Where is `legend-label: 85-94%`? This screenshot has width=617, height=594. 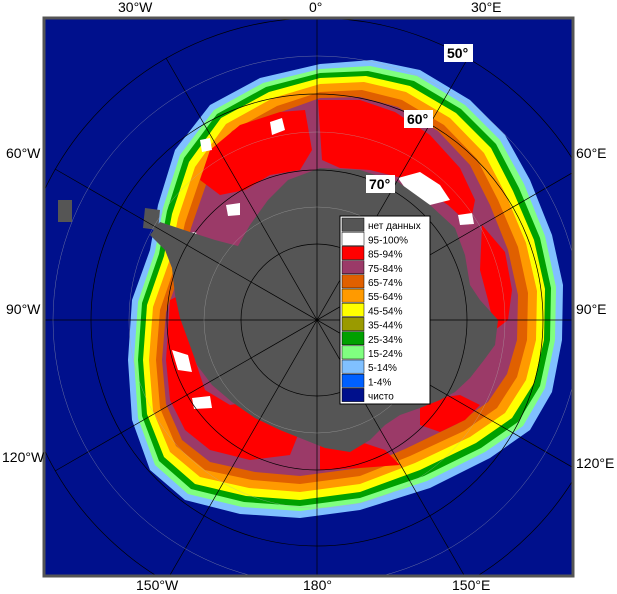
legend-label: 85-94% is located at coordinates (385, 255).